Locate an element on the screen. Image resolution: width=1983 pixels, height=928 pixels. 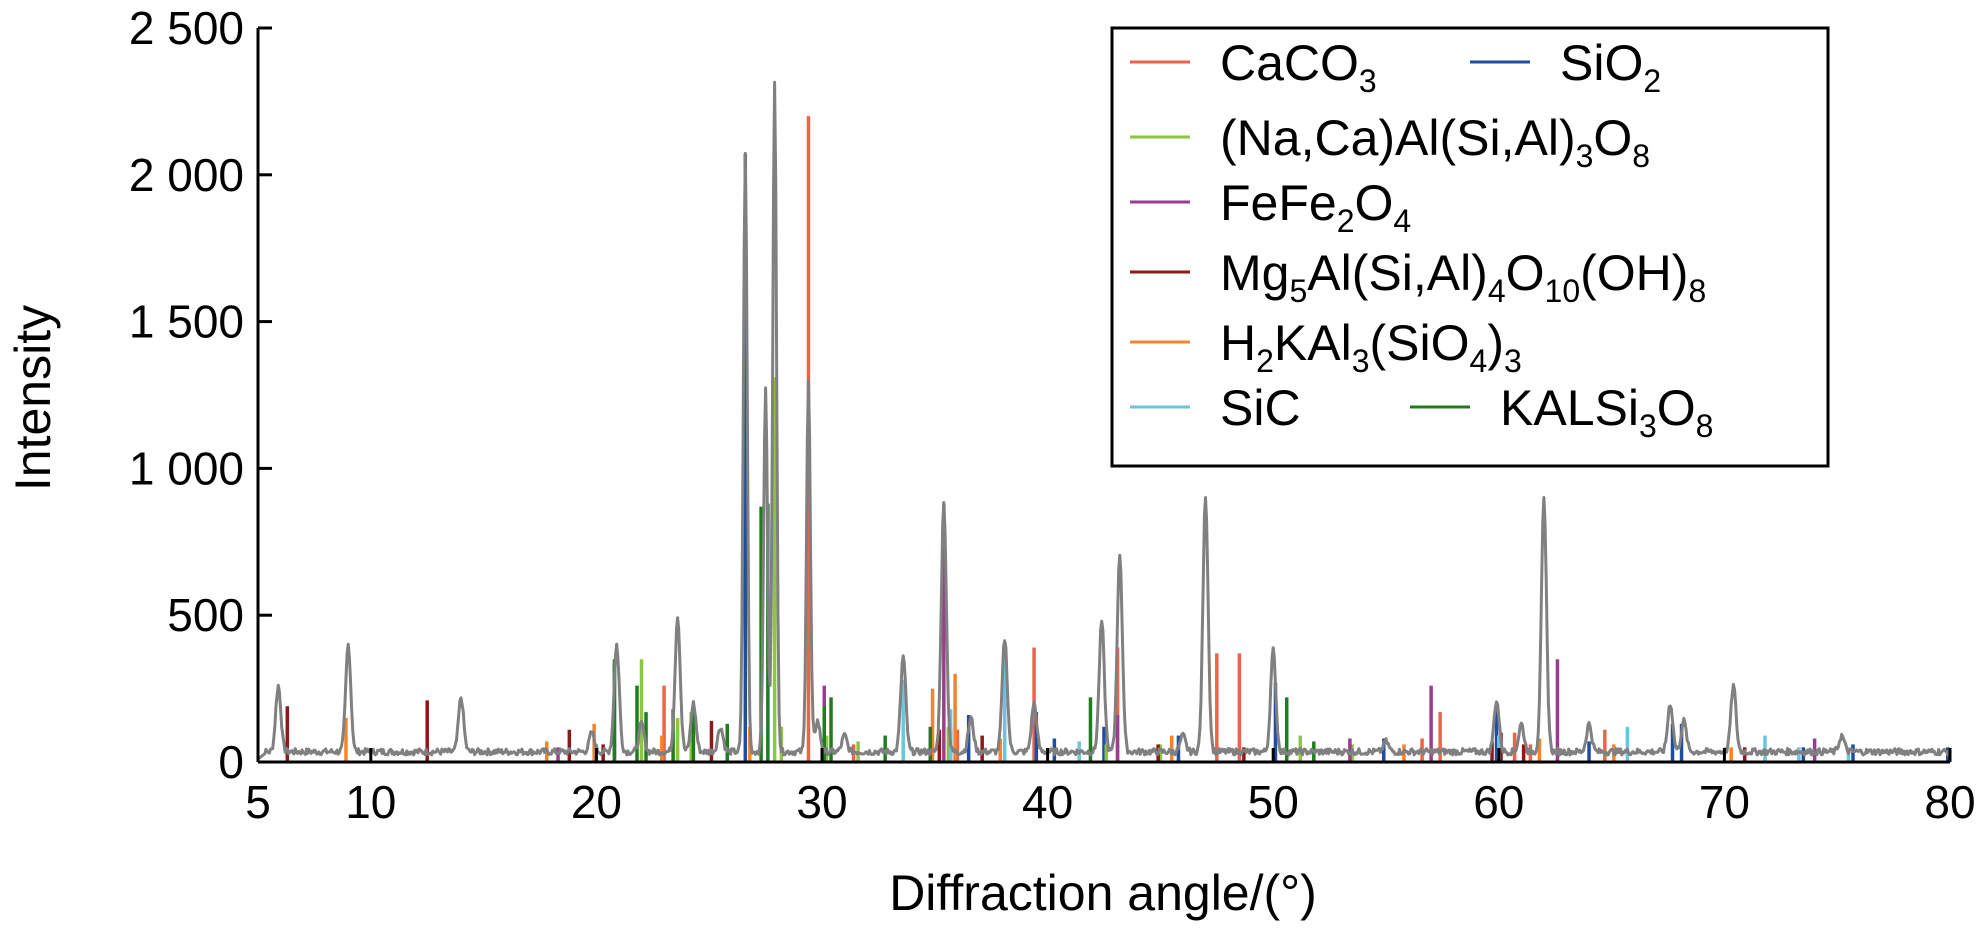
x-axis-title: Diffraction angle/(°) is located at coordinates (1103, 893).